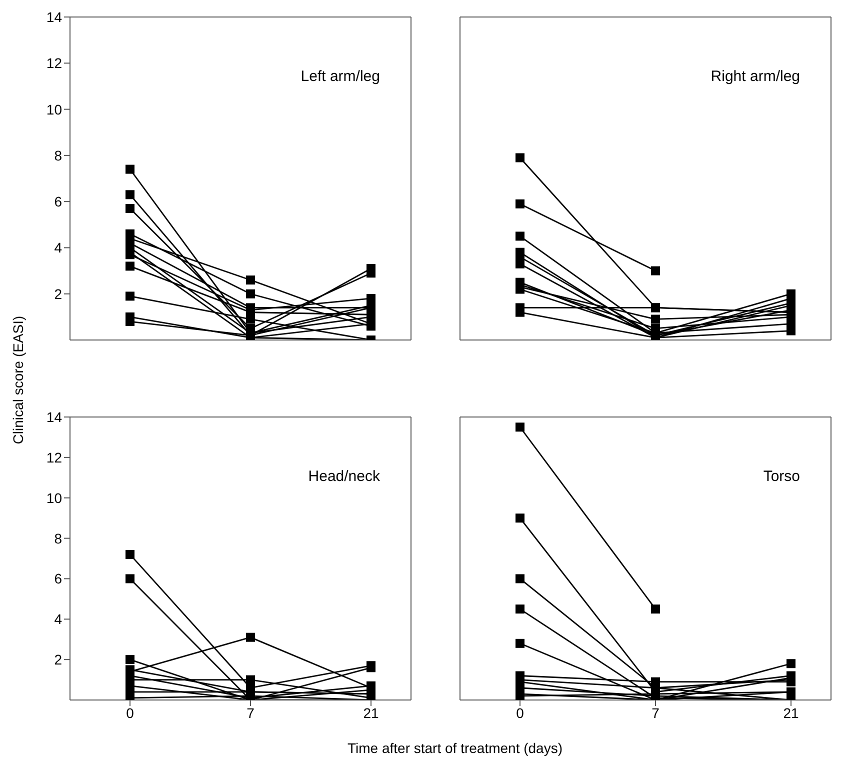 The height and width of the screenshot is (768, 842). Describe the element at coordinates (455, 748) in the screenshot. I see `x-axis-title: Time after start of treatment (days)` at that location.